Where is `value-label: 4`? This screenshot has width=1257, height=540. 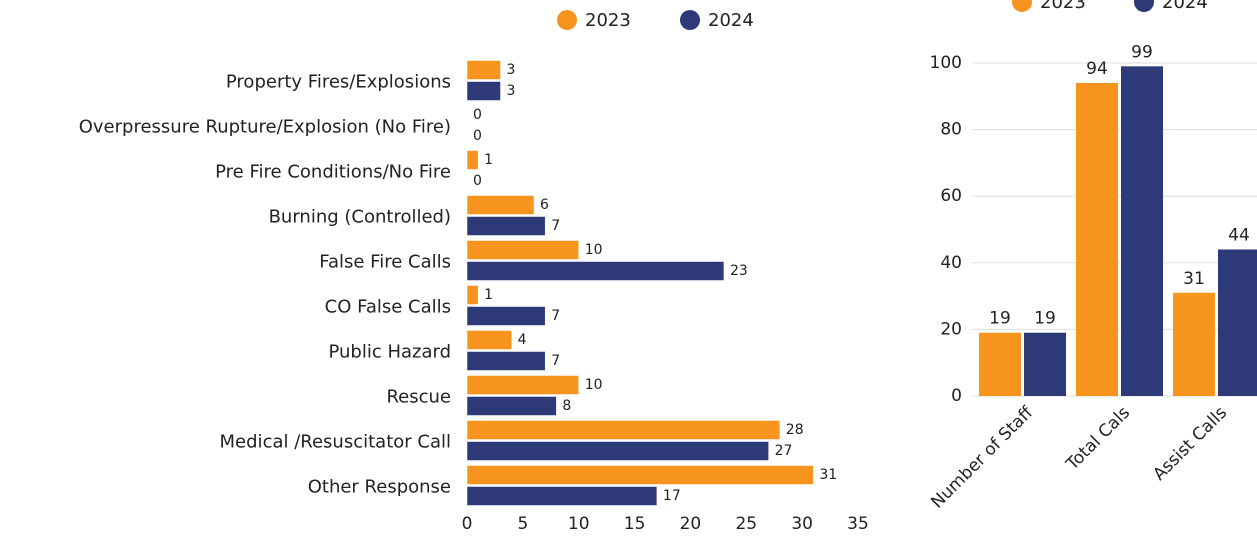 value-label: 4 is located at coordinates (522, 340).